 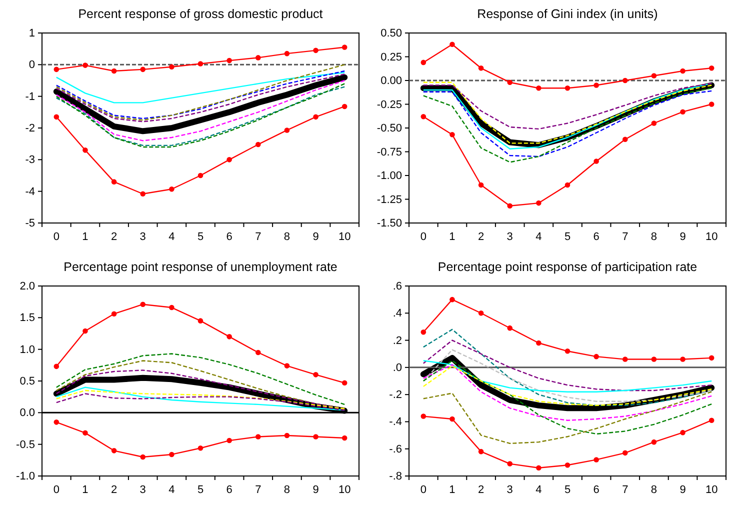 What do you see at coordinates (395, 476) in the screenshot?
I see `y-tick-label: -.8` at bounding box center [395, 476].